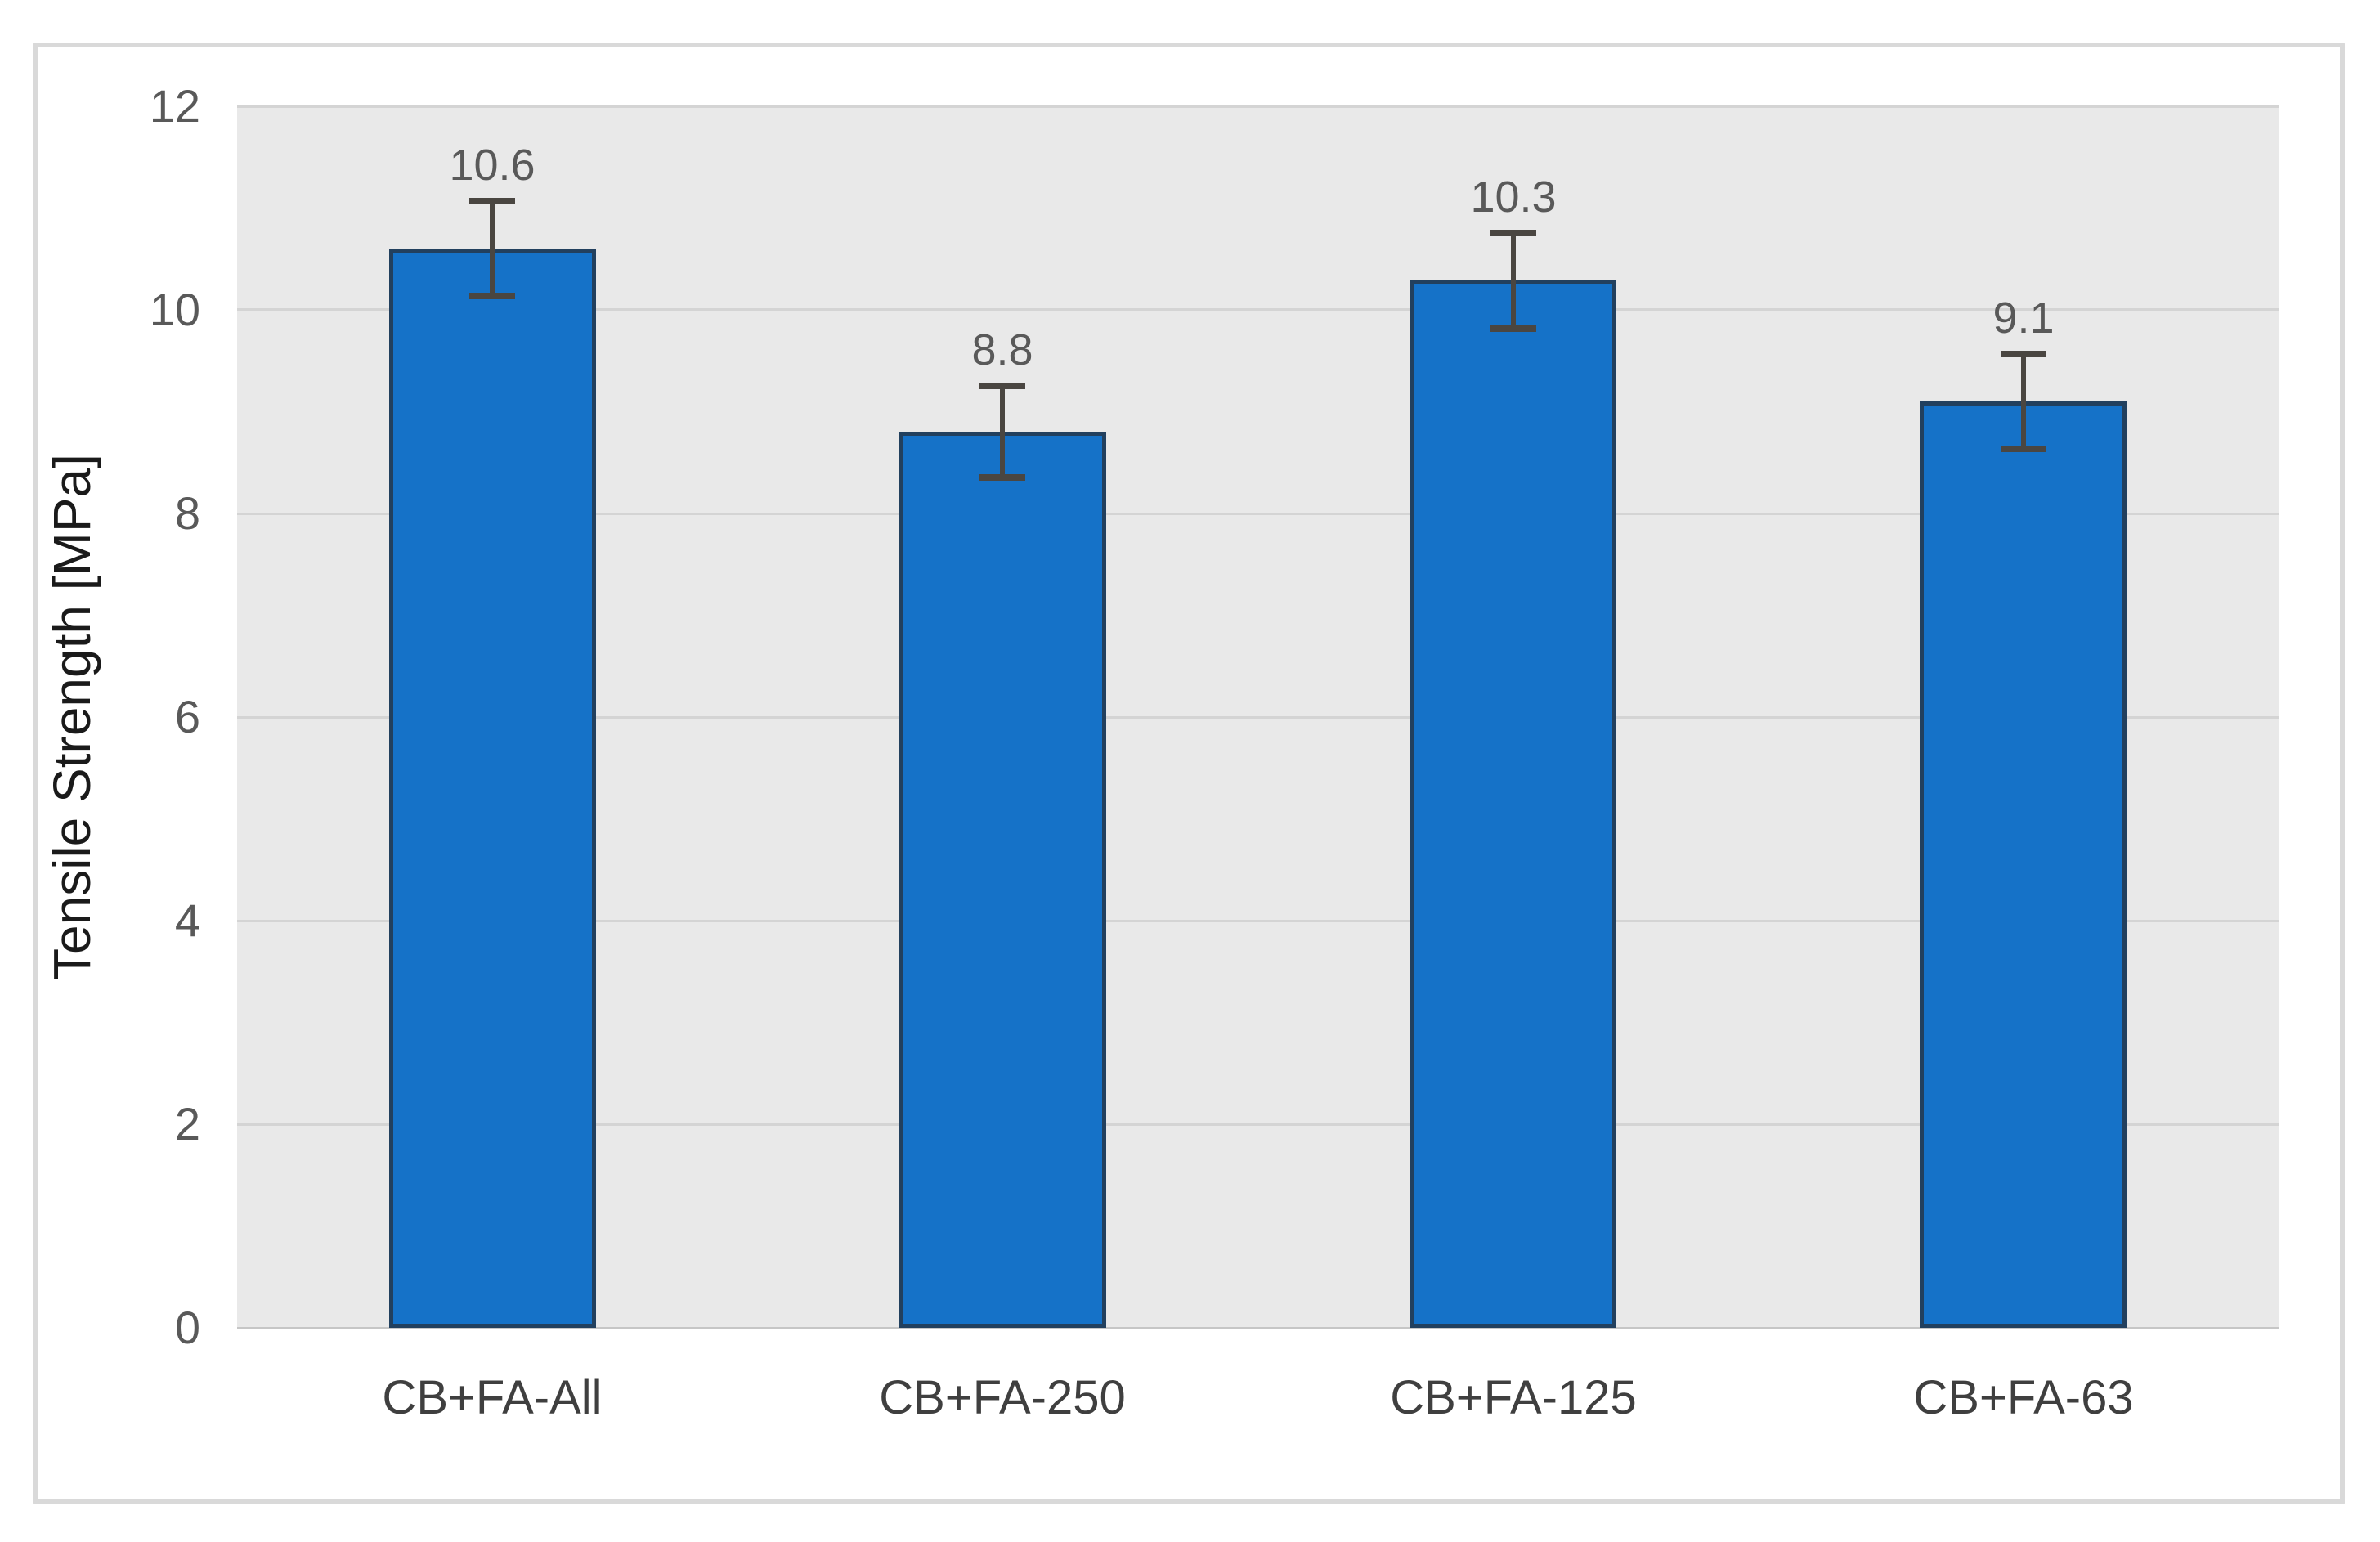 This screenshot has width=2380, height=1542. Describe the element at coordinates (1513, 1397) in the screenshot. I see `x-category-label: CB+FA-125` at that location.